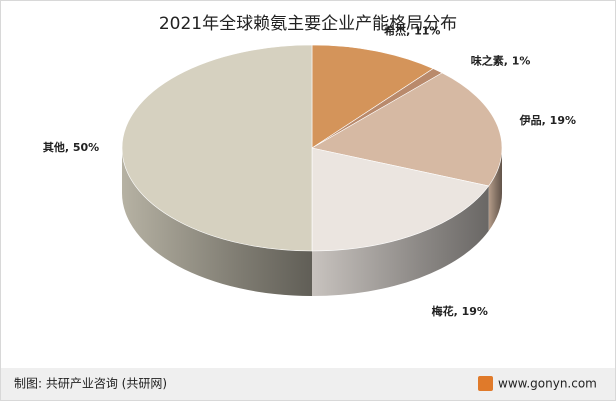 The height and width of the screenshot is (401, 616). I want to click on logo-icon, so click(485, 383).